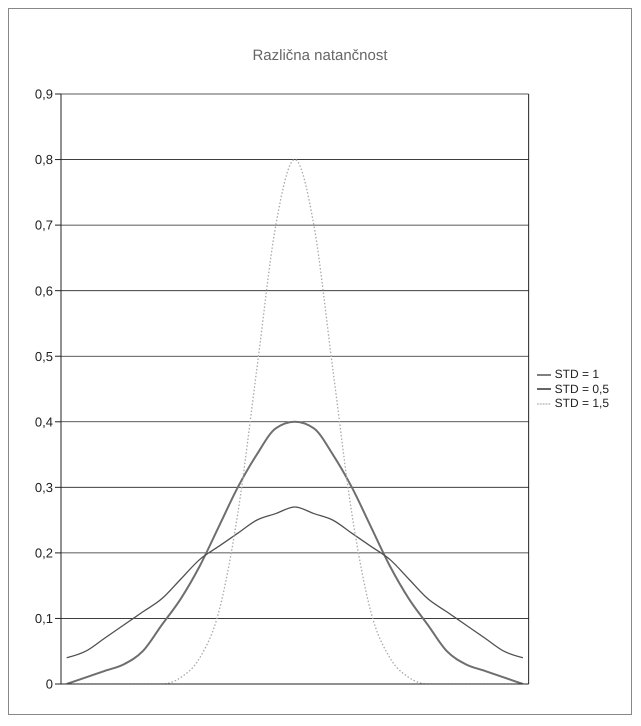 The height and width of the screenshot is (726, 641). What do you see at coordinates (49, 684) in the screenshot?
I see `y-tick-label: 0` at bounding box center [49, 684].